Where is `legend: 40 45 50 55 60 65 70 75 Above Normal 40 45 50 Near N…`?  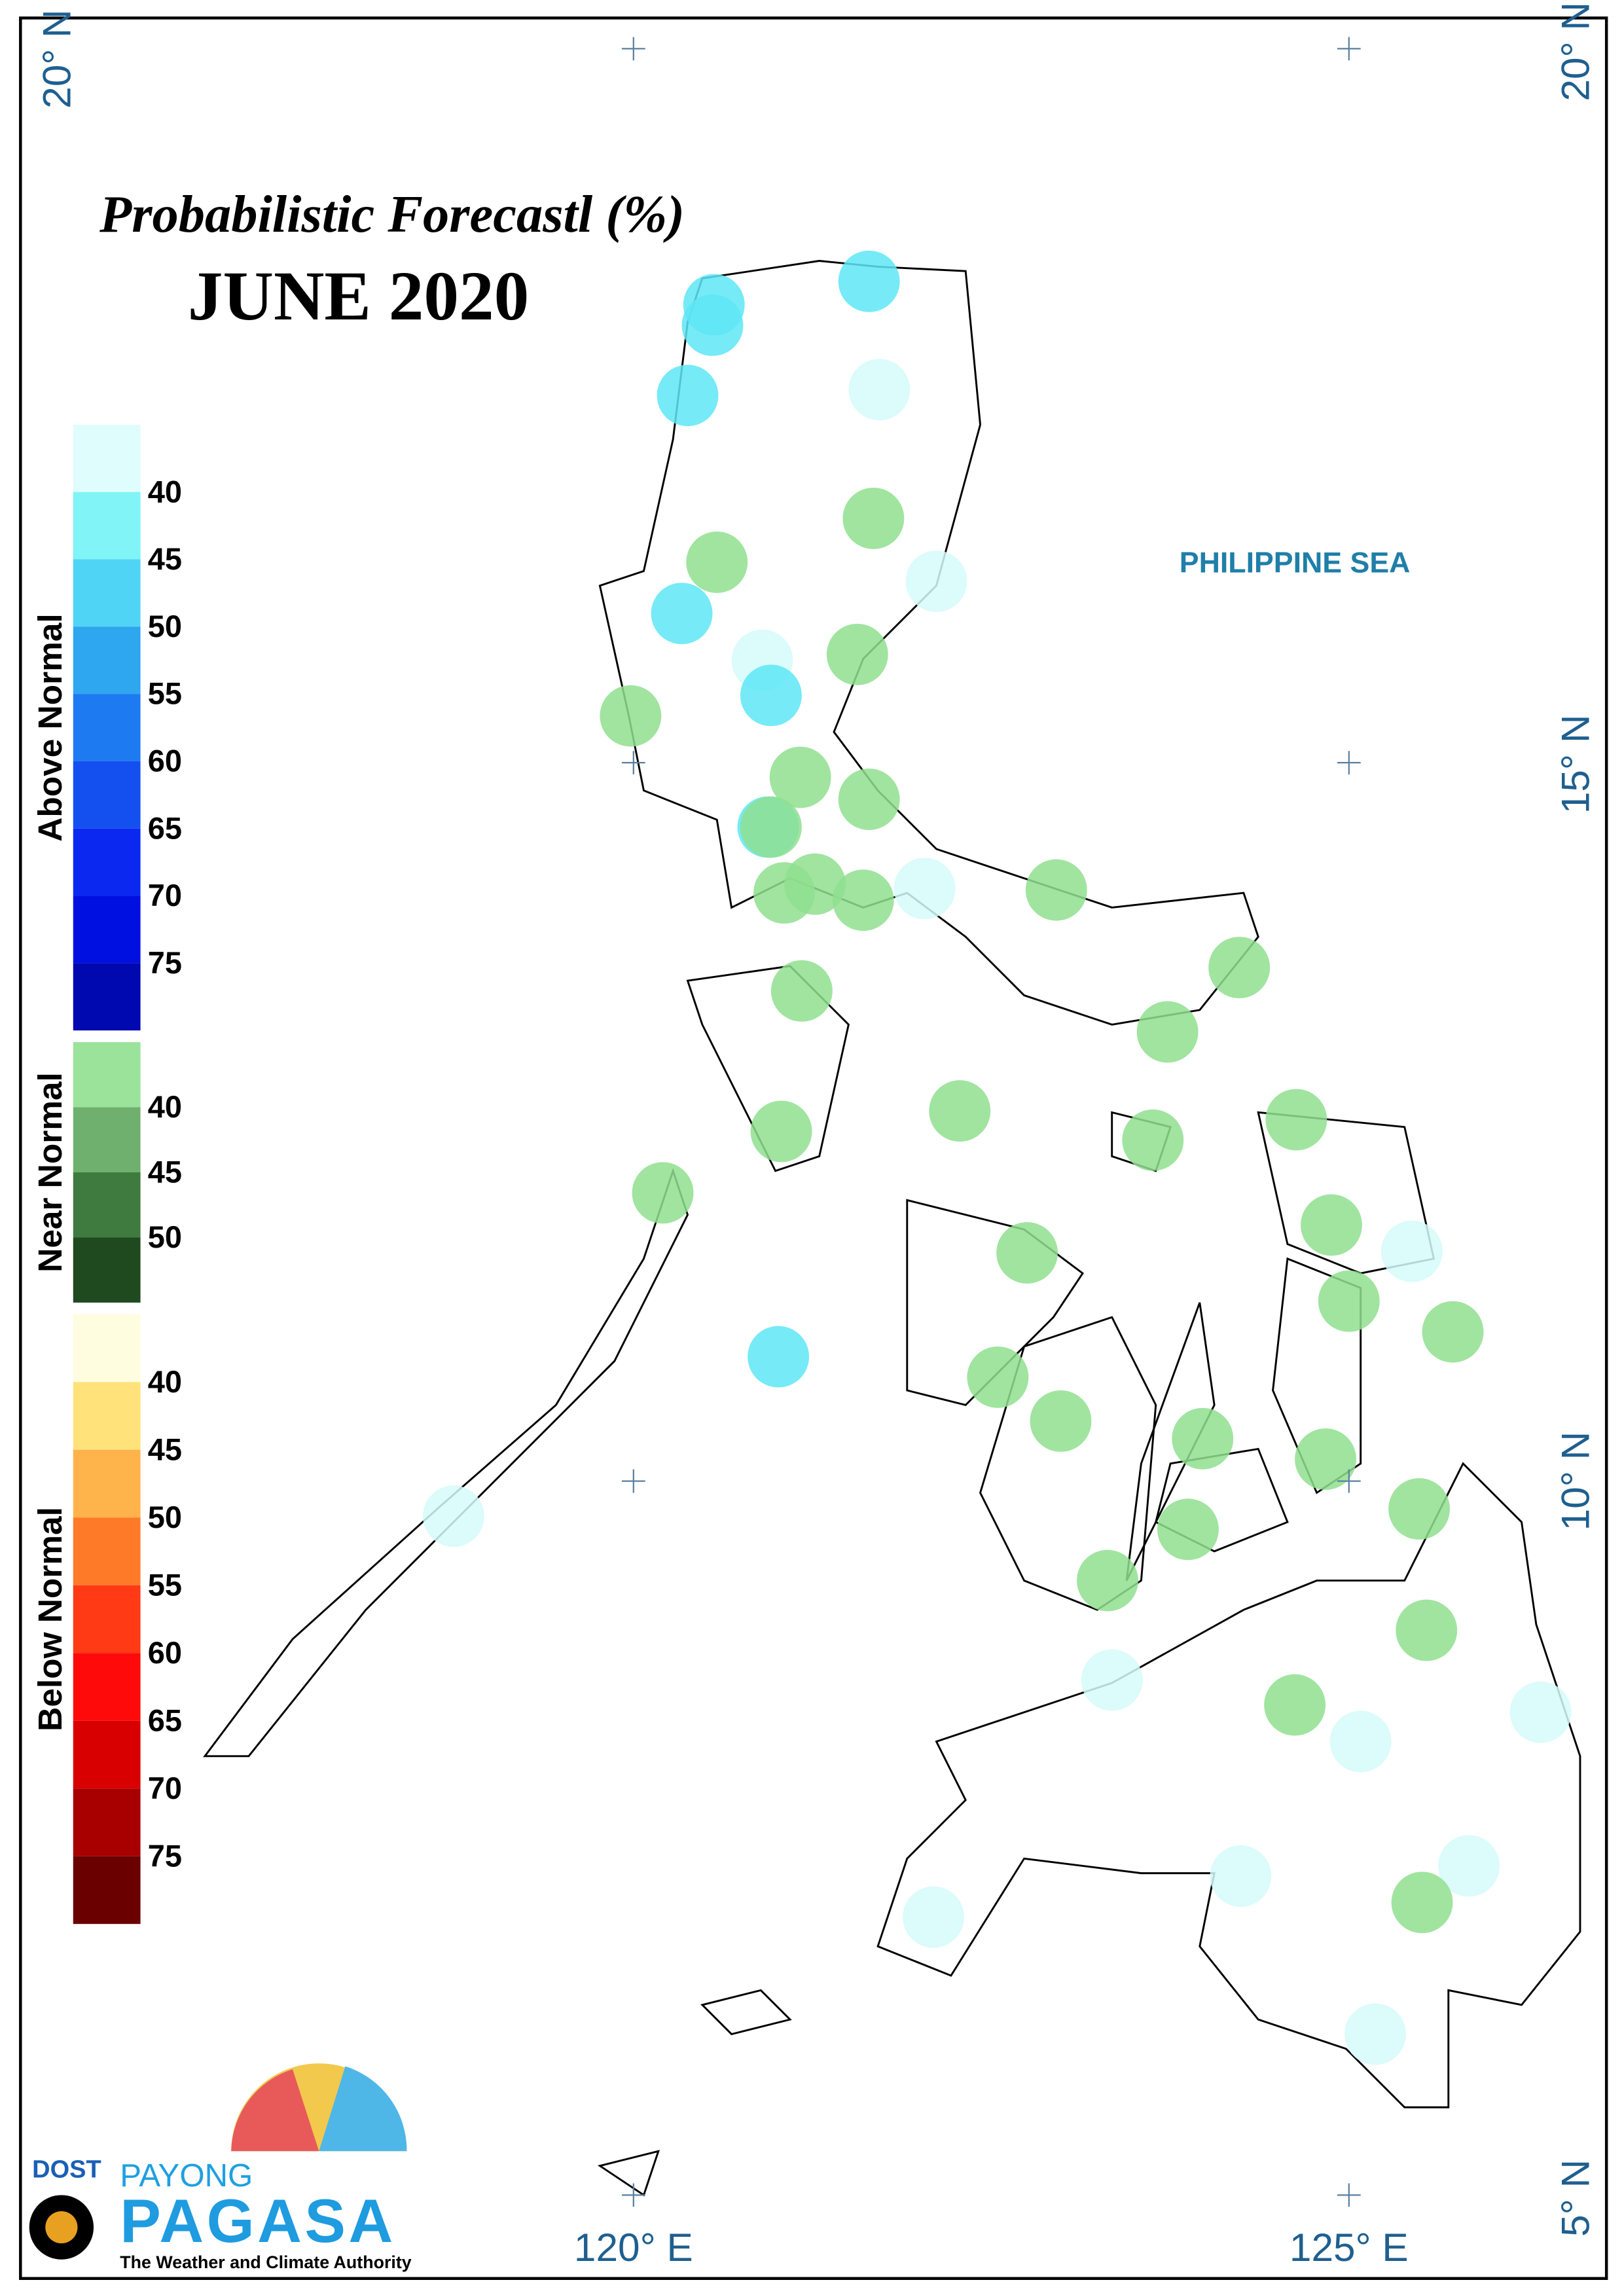
legend: 40 45 50 55 60 65 70 75 Above Normal 40 45 50 Near N… is located at coordinates (106, 1174).